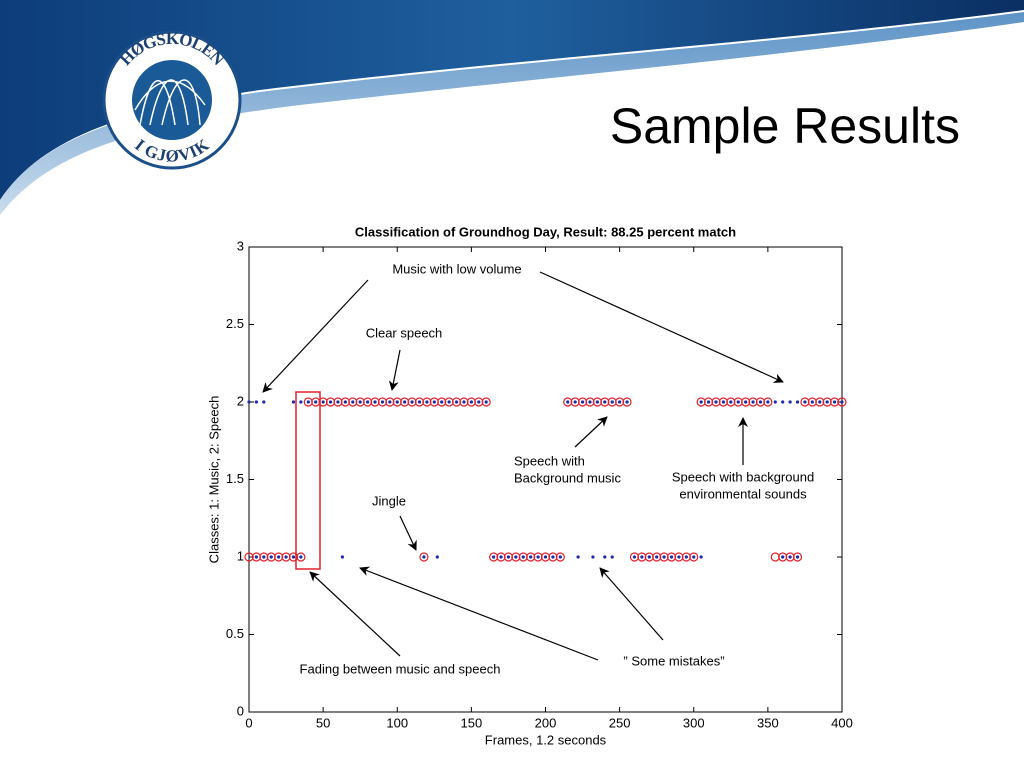 Image resolution: width=1024 pixels, height=773 pixels. Describe the element at coordinates (323, 722) in the screenshot. I see `x-tick-label: 50` at that location.